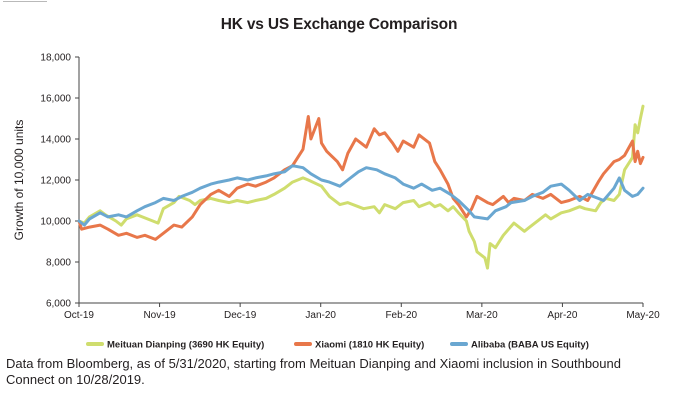 The width and height of the screenshot is (678, 400). I want to click on x-tick-label: Dec-19, so click(240, 315).